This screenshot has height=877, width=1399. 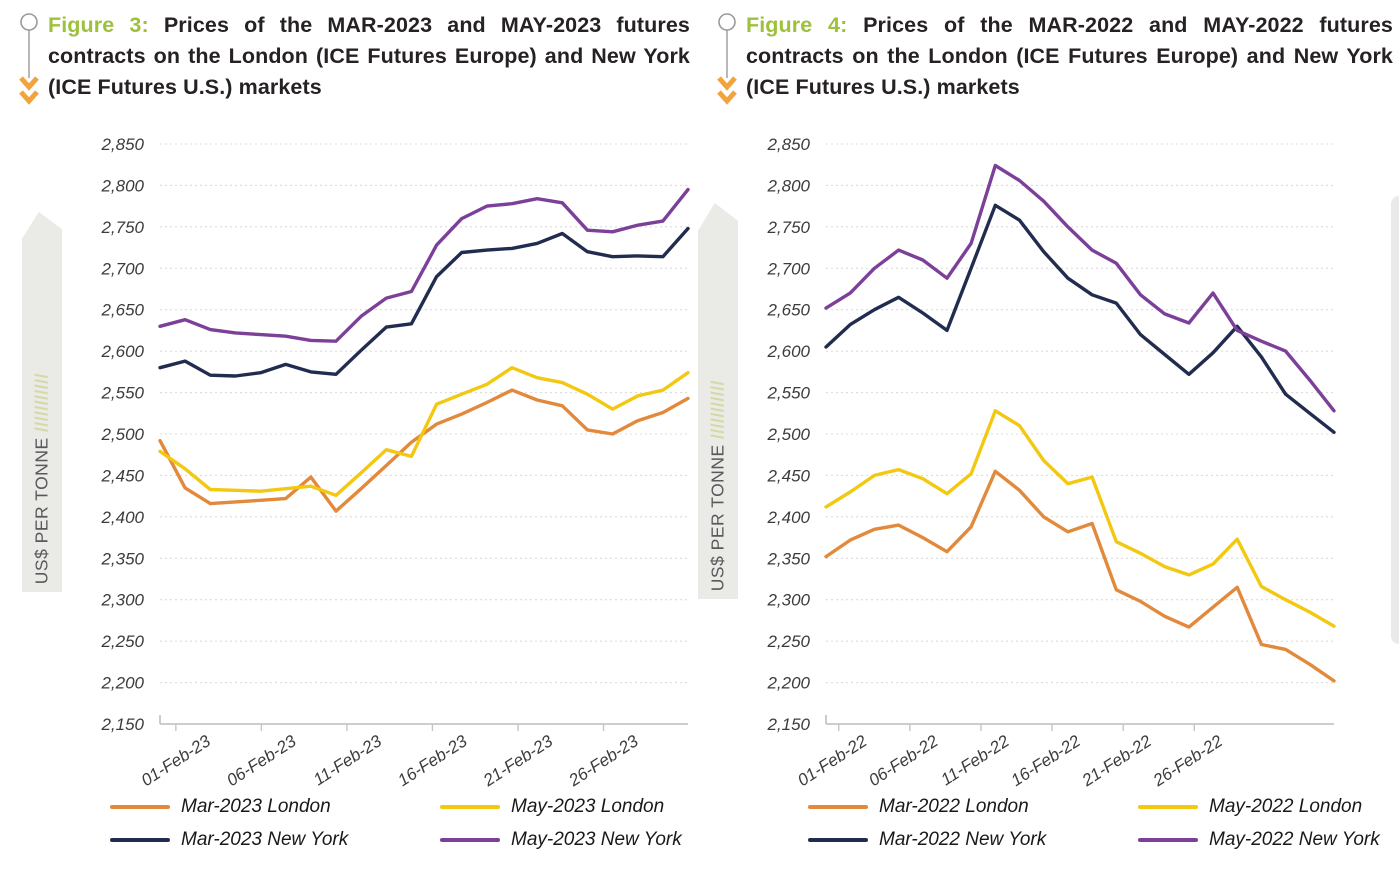 I want to click on svg-text: 06-Feb-23, so click(x=261, y=760).